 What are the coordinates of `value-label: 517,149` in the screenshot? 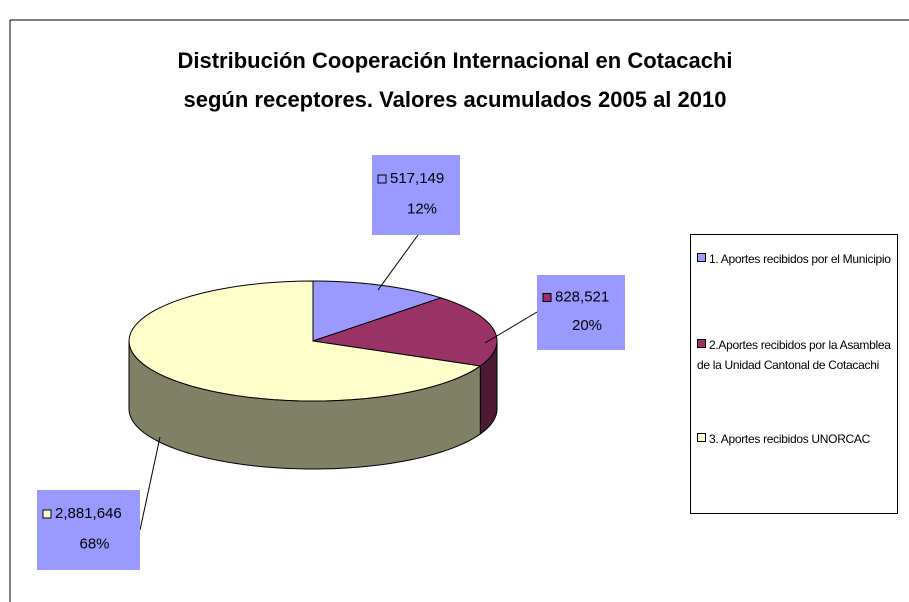 It's located at (417, 178).